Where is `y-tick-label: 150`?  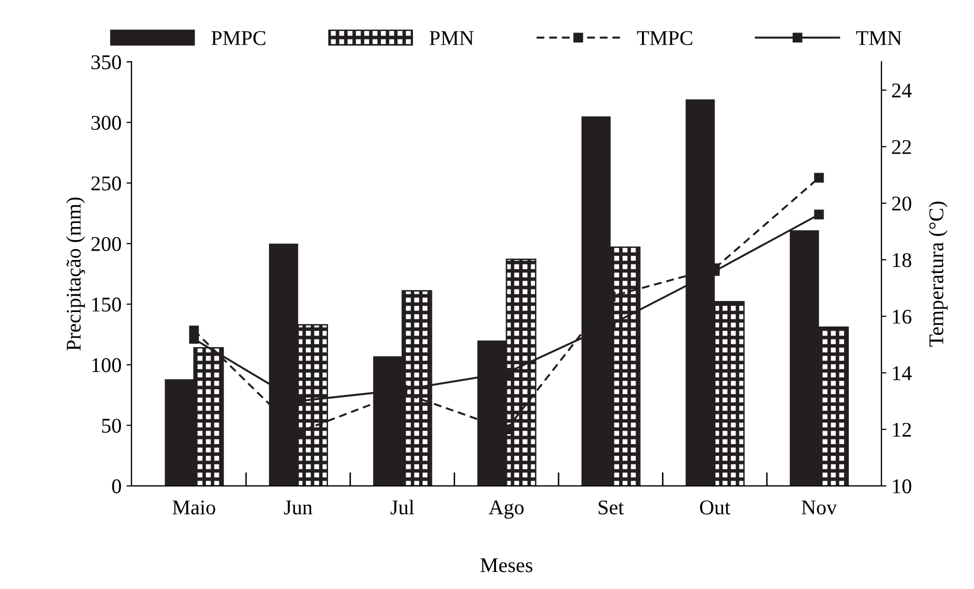
y-tick-label: 150 is located at coordinates (106, 305).